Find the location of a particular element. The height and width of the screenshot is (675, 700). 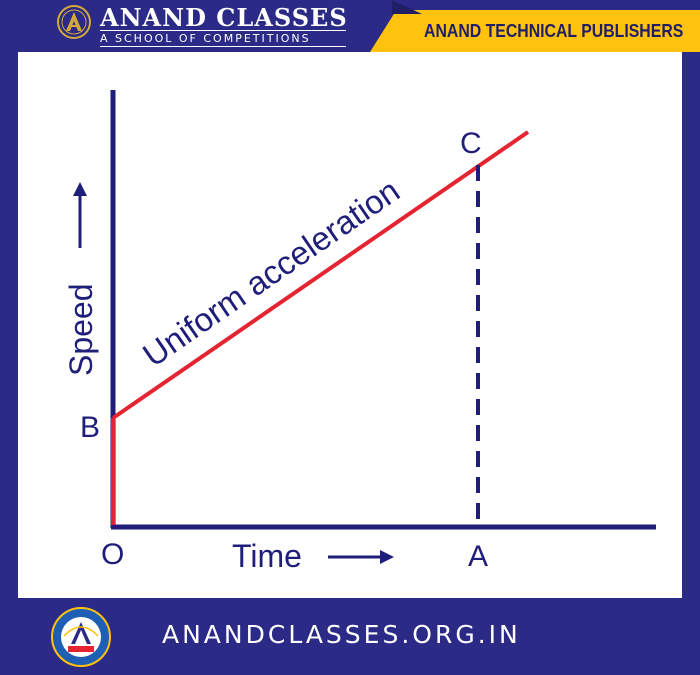

brand-divider-bottom is located at coordinates (223, 46).